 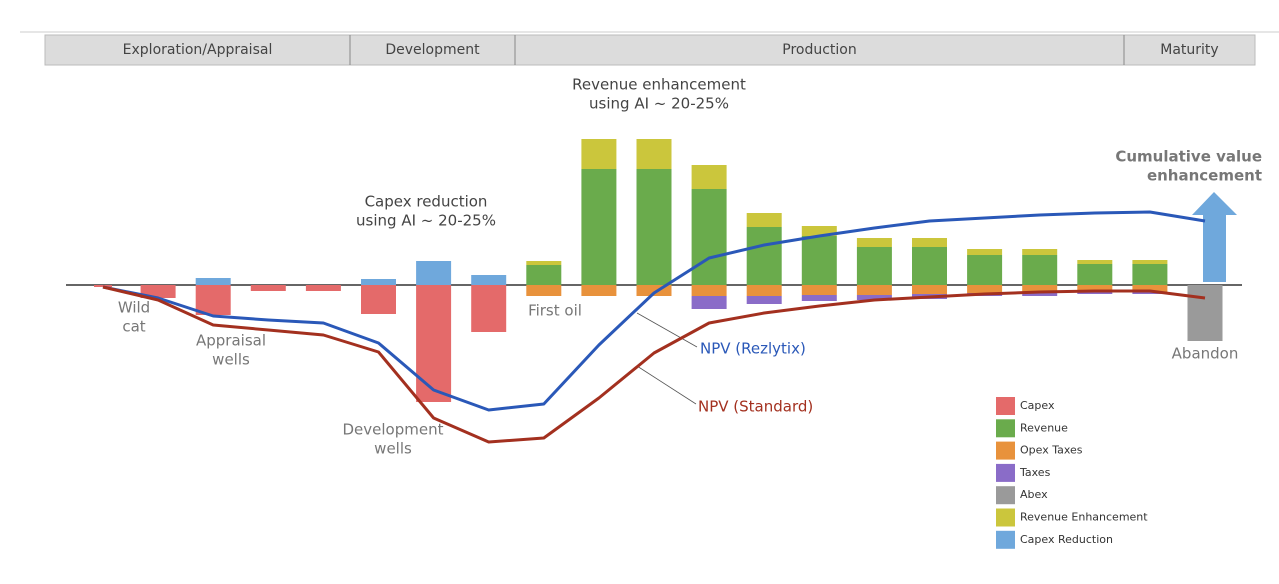 What do you see at coordinates (1051, 450) in the screenshot?
I see `legend-label: Opex Taxes` at bounding box center [1051, 450].